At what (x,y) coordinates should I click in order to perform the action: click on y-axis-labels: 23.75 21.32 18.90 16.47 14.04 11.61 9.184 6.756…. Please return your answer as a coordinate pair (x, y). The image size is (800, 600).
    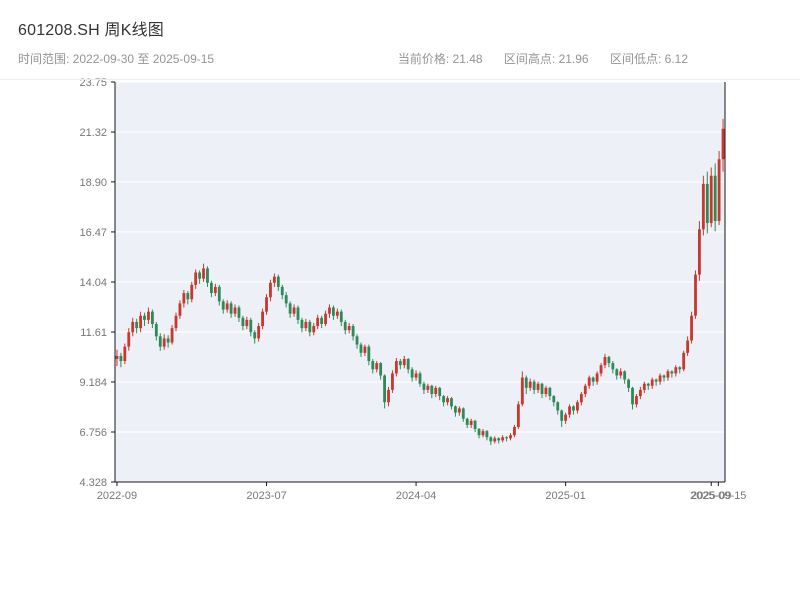
    Looking at the image, I should click on (93, 283).